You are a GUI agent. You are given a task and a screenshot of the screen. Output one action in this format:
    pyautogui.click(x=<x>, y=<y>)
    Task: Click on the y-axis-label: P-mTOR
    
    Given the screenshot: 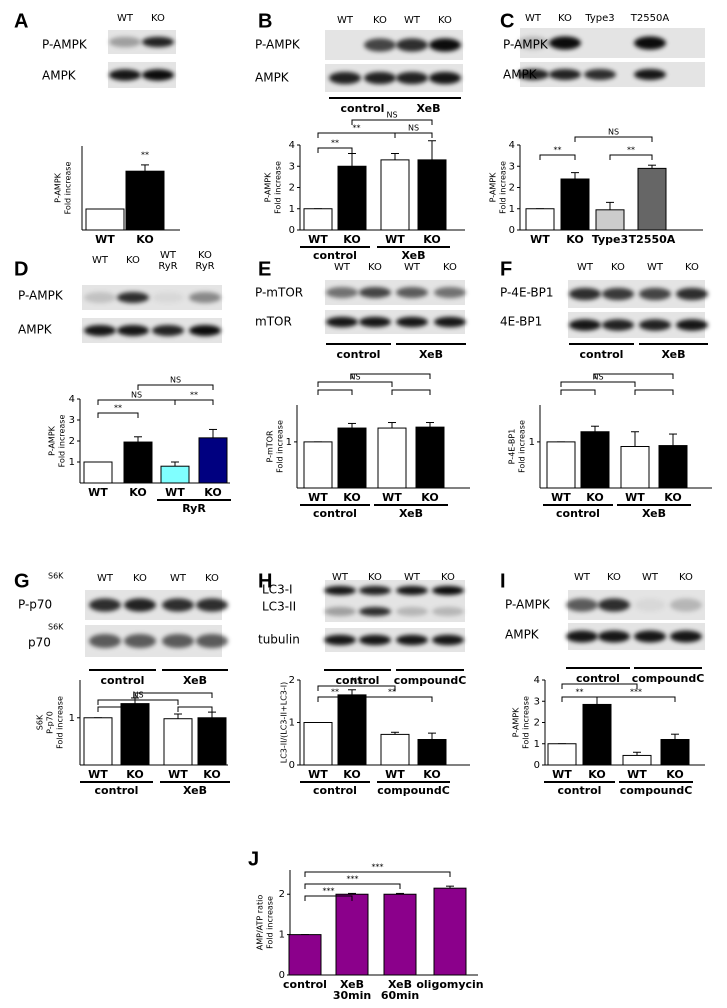 What is the action you would take?
    pyautogui.click(x=270, y=446)
    